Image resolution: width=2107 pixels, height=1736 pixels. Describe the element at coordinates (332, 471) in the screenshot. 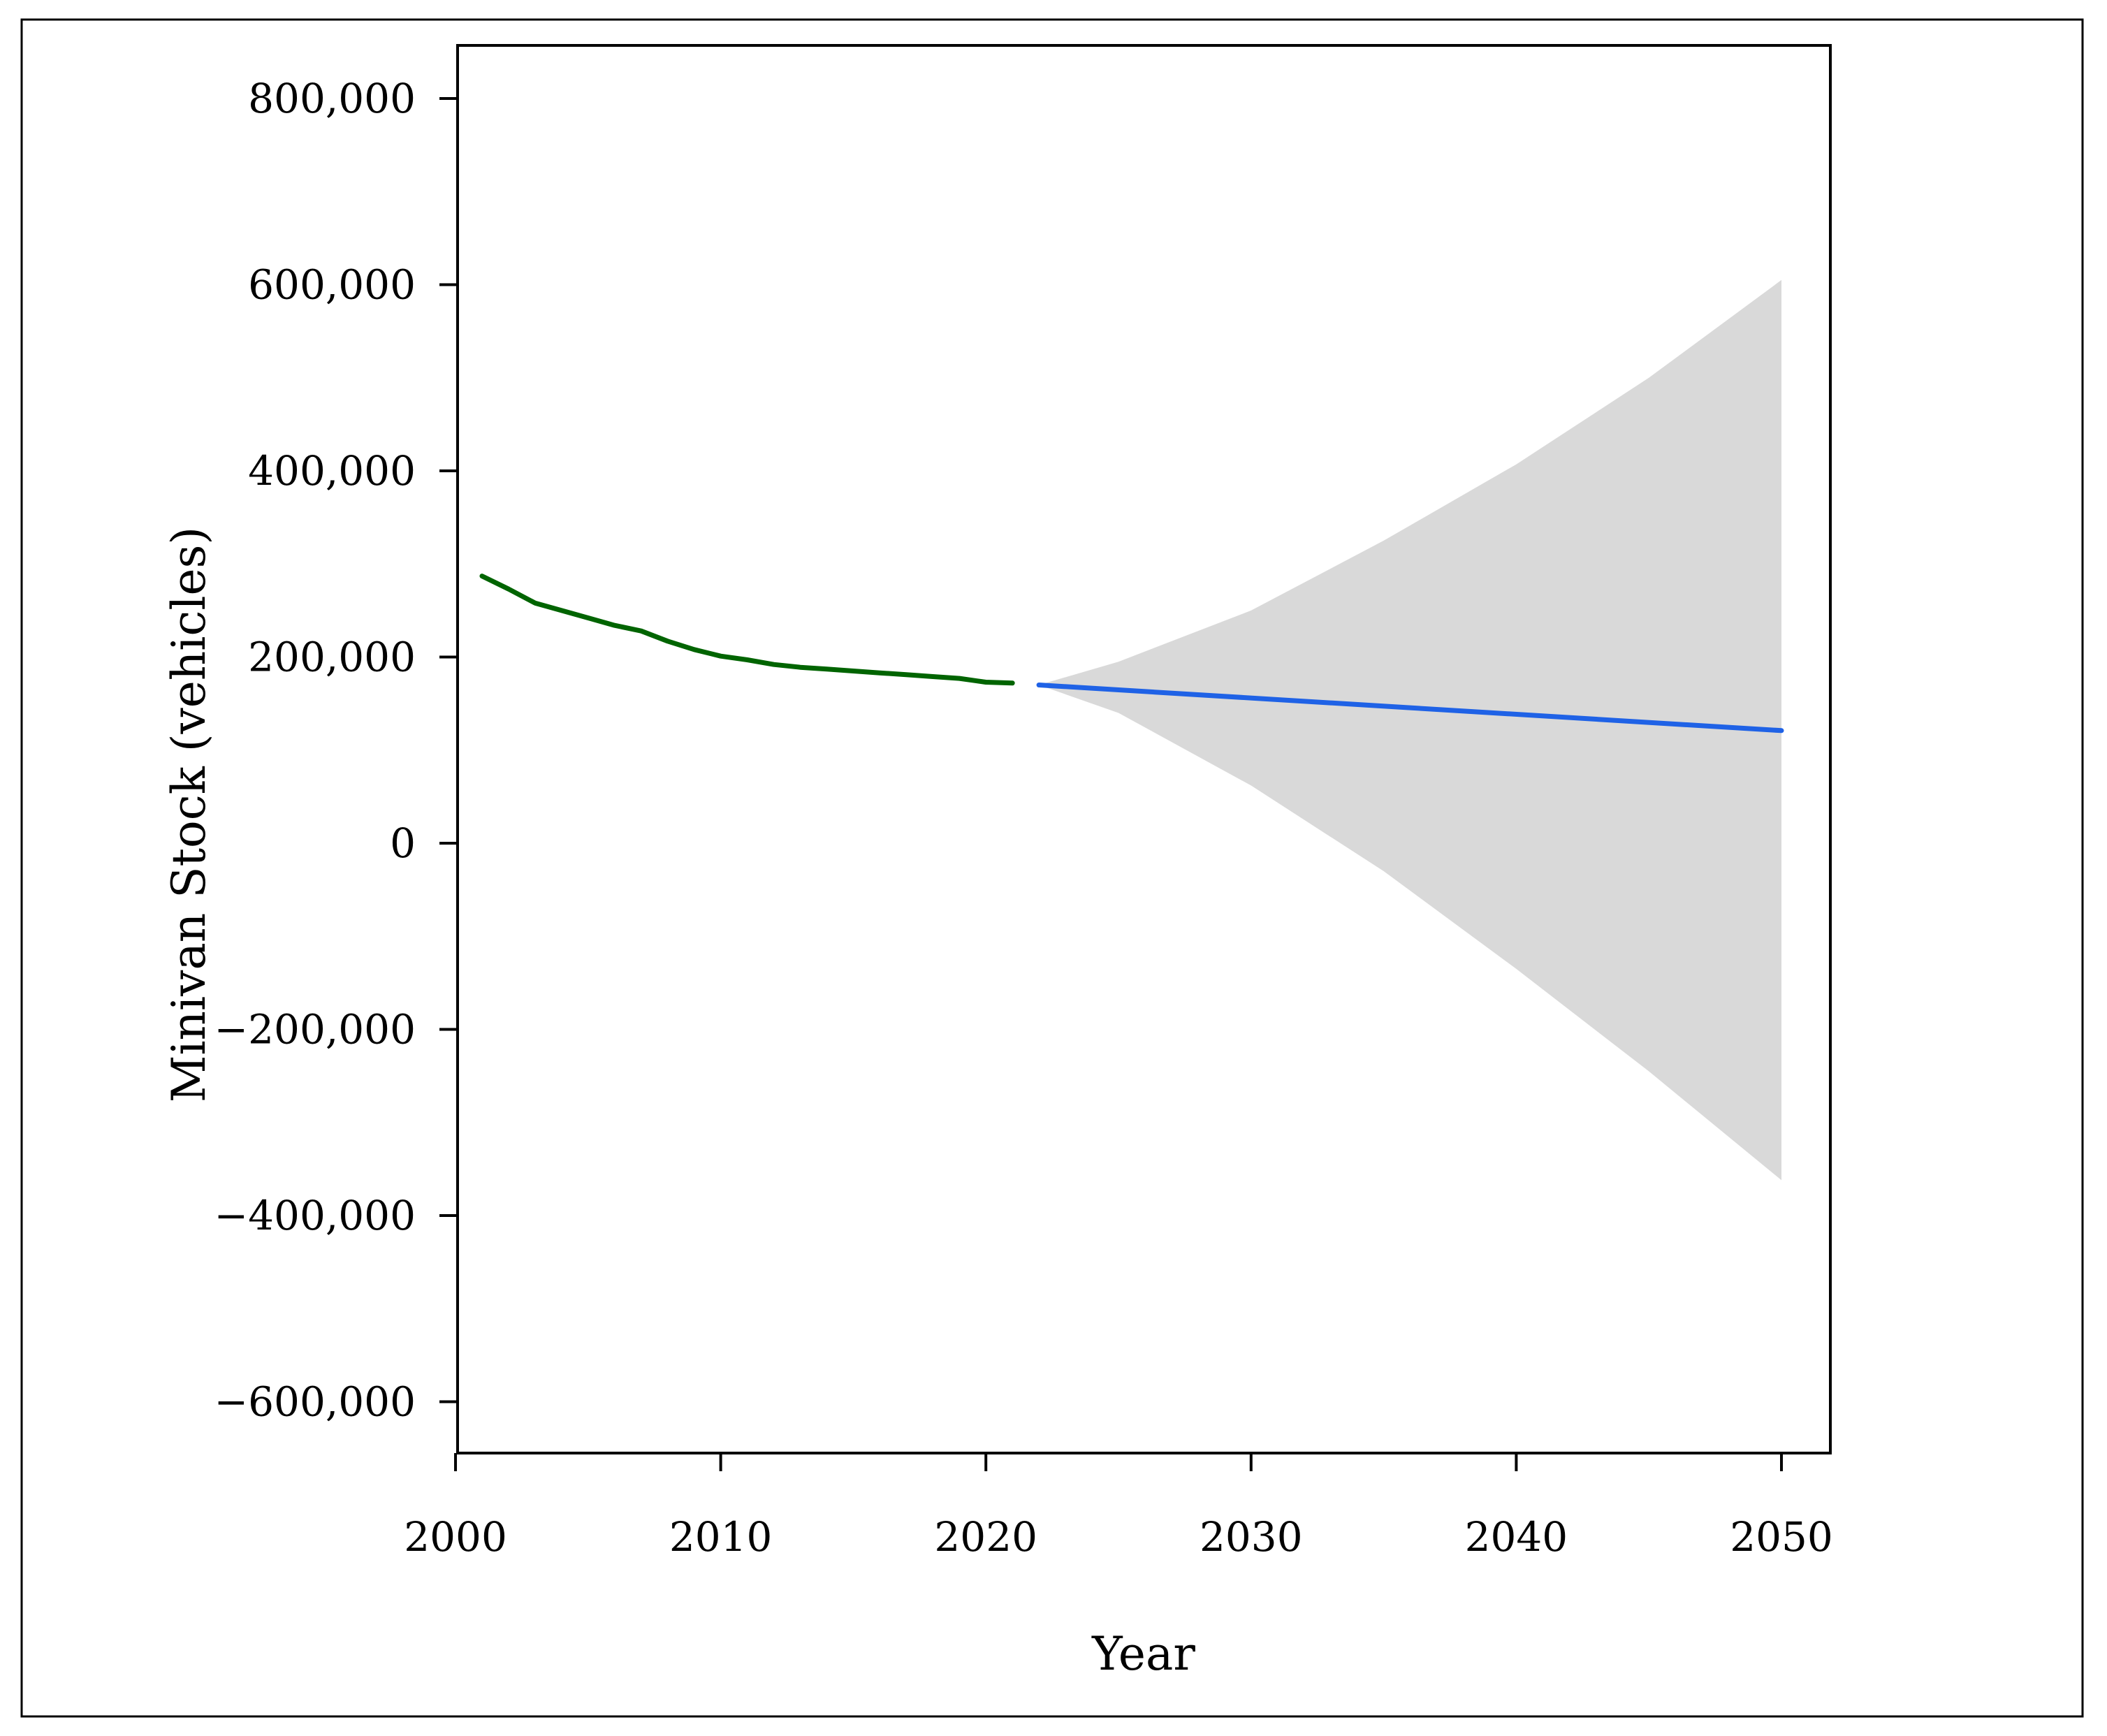

I see `y-tick-label: 400,000` at that location.